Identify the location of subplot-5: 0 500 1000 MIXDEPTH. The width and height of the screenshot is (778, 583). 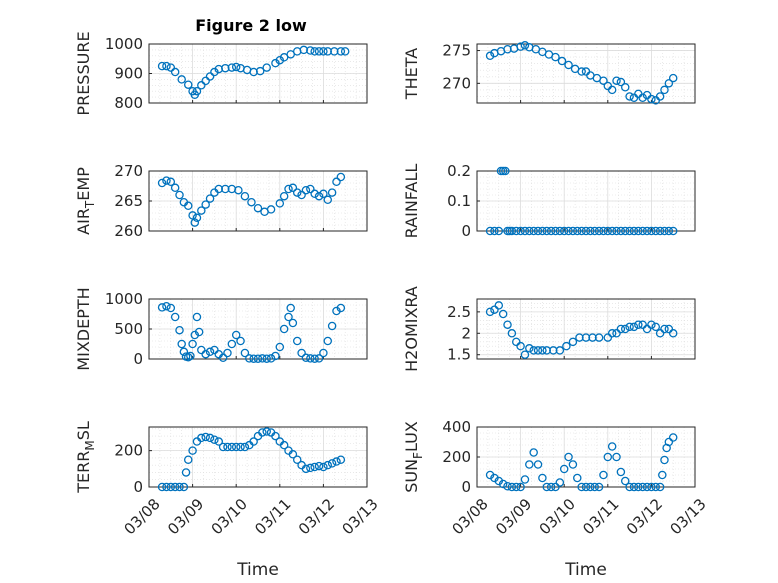
(221, 329).